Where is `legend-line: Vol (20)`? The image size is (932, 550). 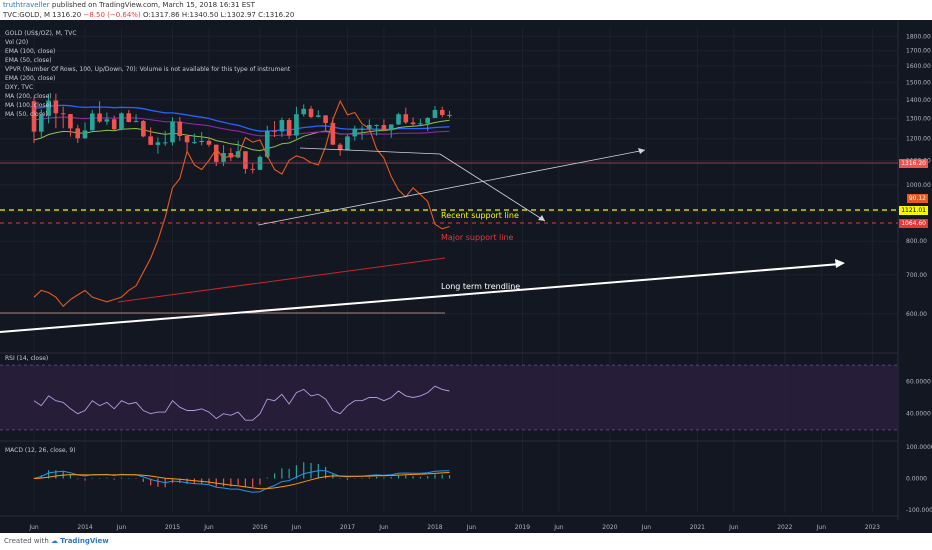 legend-line: Vol (20) is located at coordinates (17, 42).